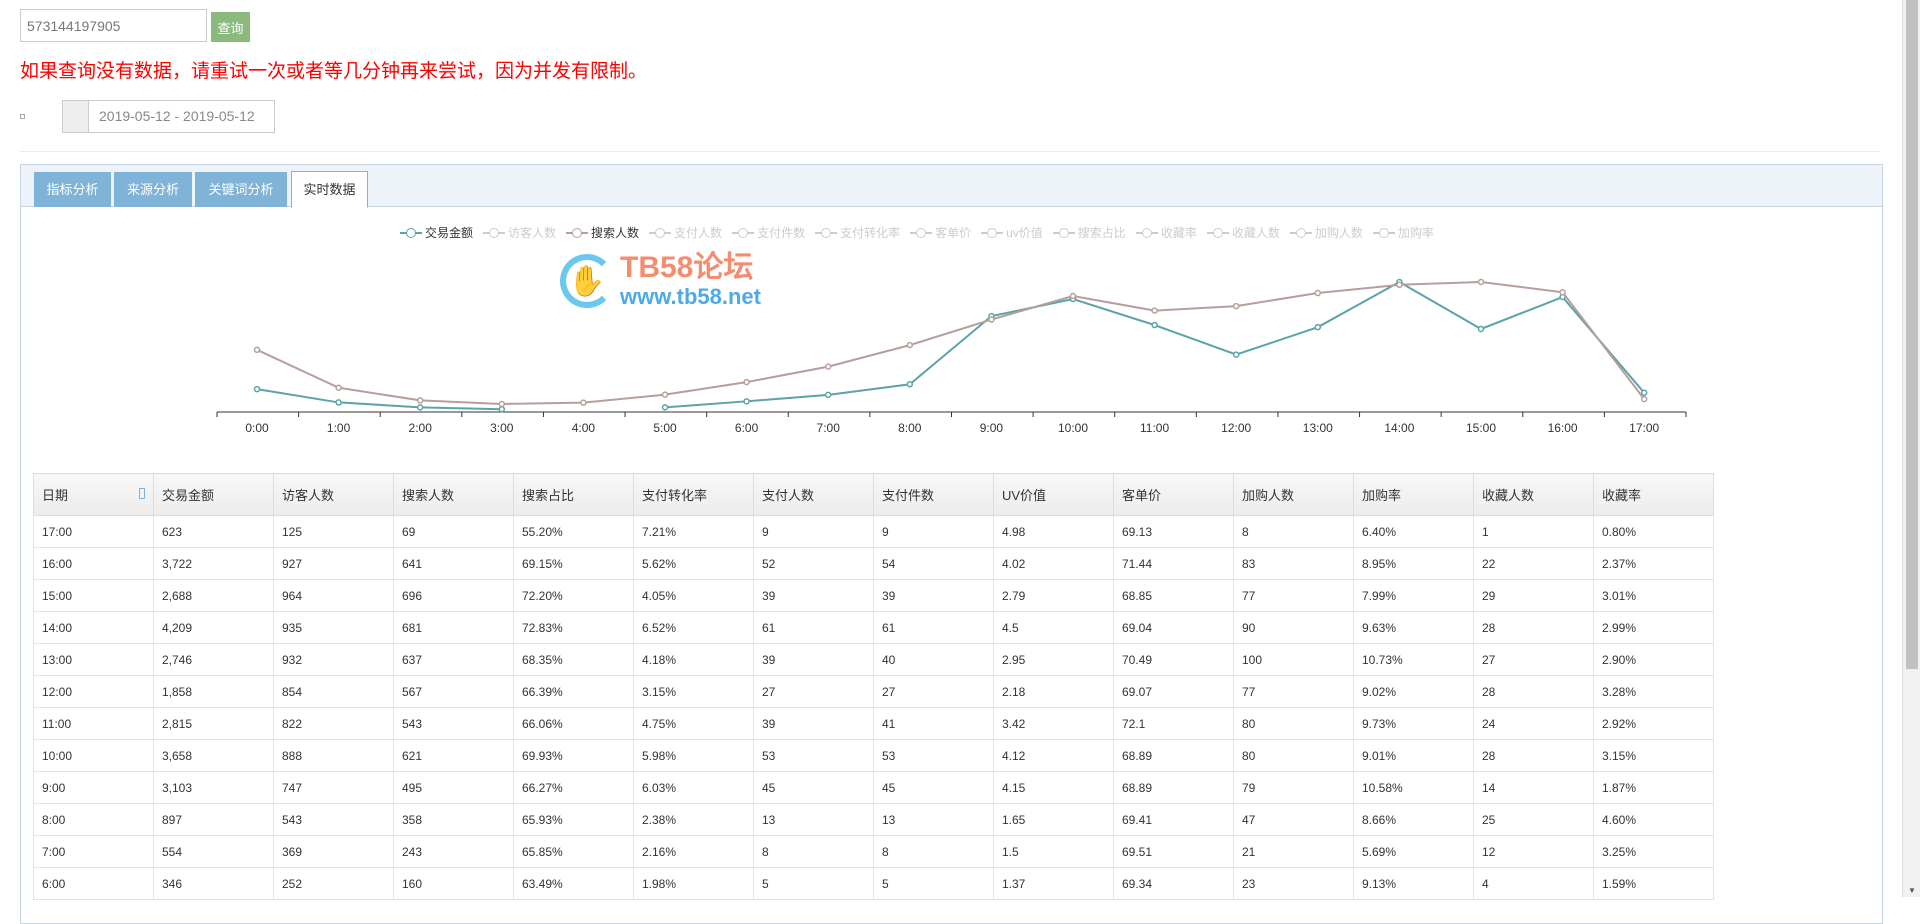 This screenshot has height=924, width=1920. What do you see at coordinates (1173, 691) in the screenshot?
I see `table-cell: 69.07` at bounding box center [1173, 691].